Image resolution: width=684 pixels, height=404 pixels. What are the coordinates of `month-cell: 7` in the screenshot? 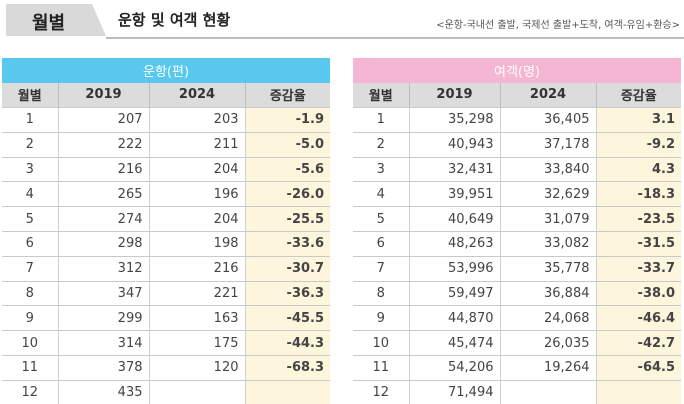 It's located at (381, 269).